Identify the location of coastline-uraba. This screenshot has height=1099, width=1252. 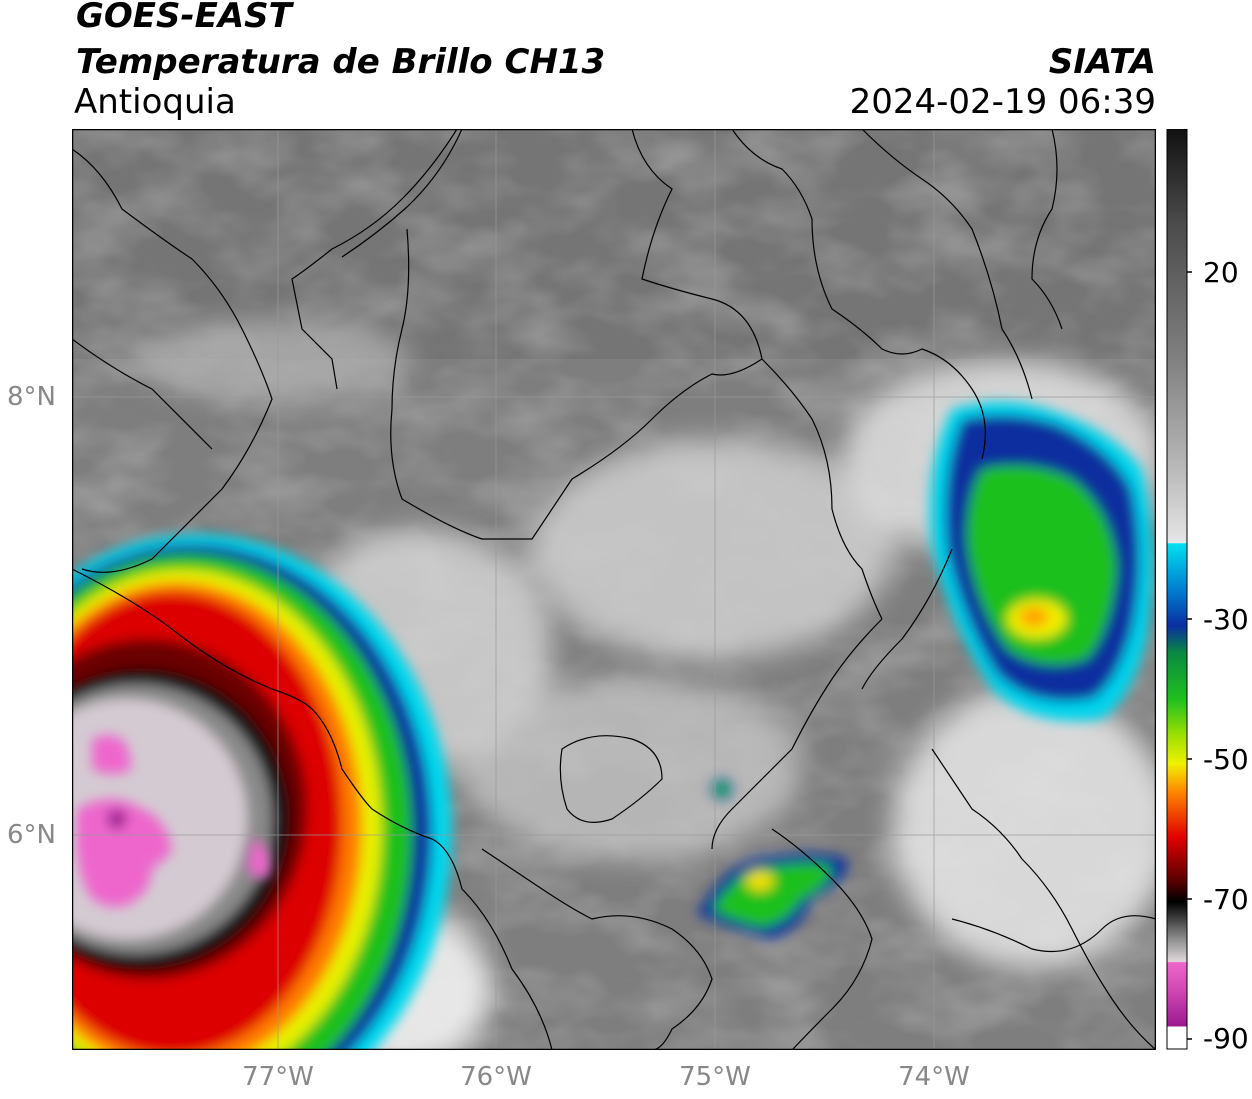
(142, 394).